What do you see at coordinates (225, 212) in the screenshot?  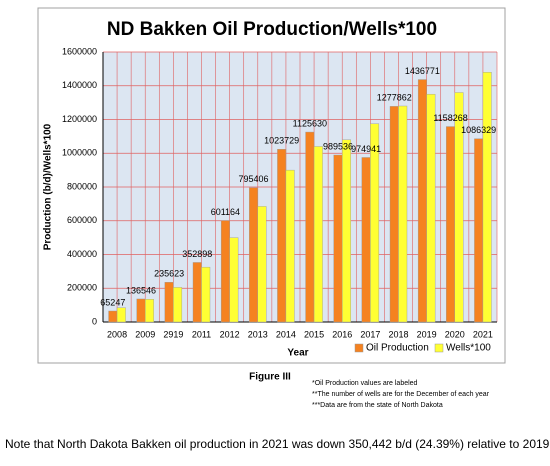 I see `data-label: 601164` at bounding box center [225, 212].